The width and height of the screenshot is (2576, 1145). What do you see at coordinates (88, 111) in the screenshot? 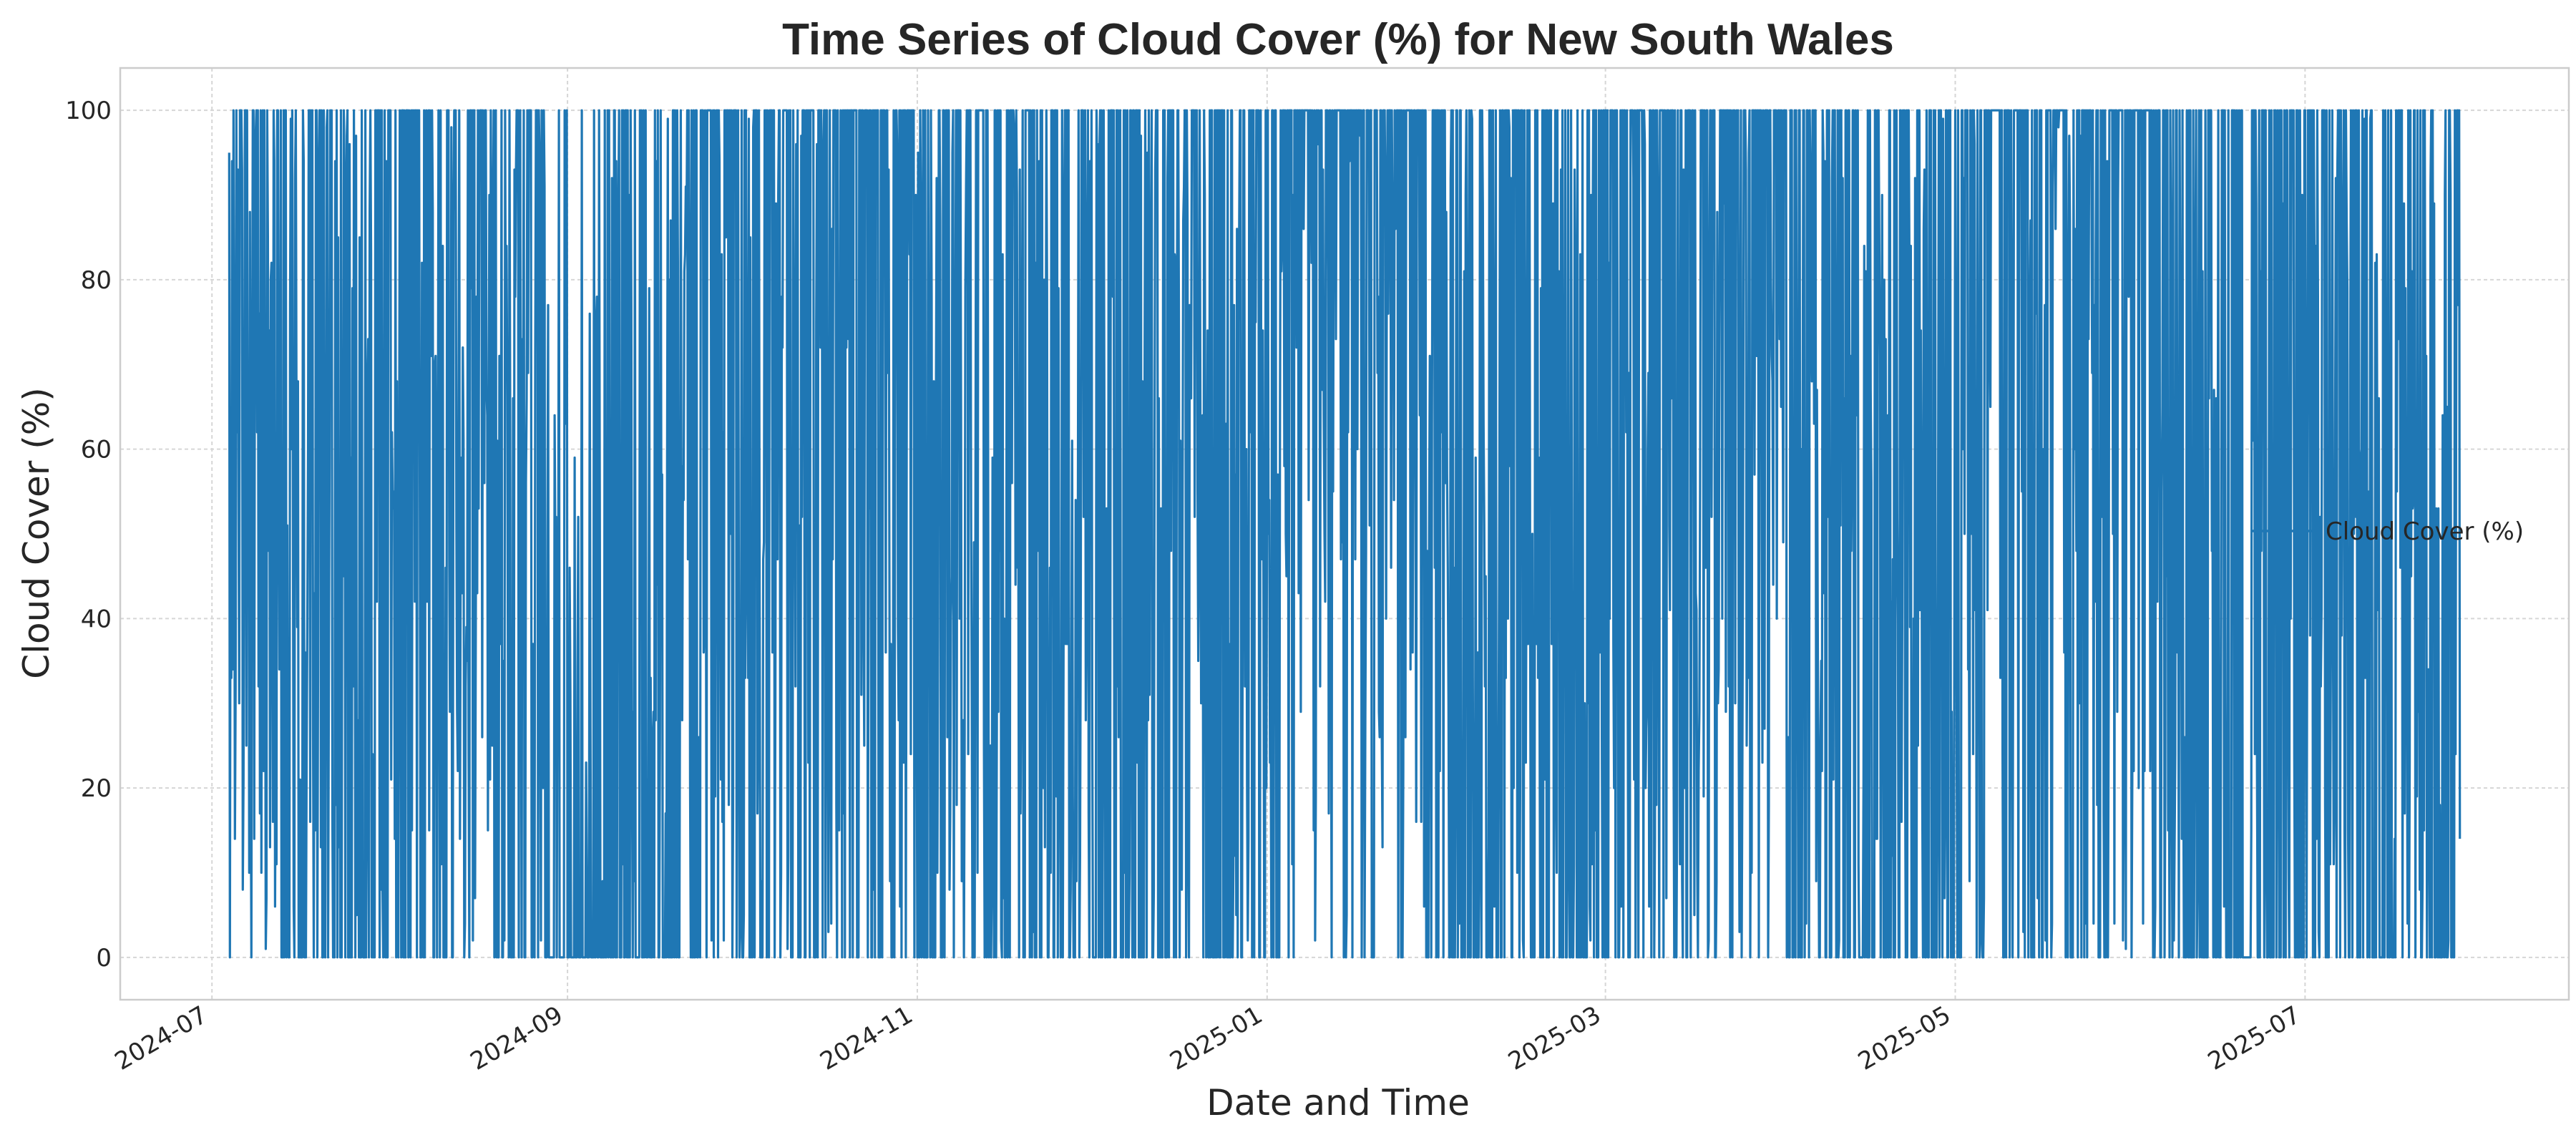
I see `y-tick-label: 100` at bounding box center [88, 111].